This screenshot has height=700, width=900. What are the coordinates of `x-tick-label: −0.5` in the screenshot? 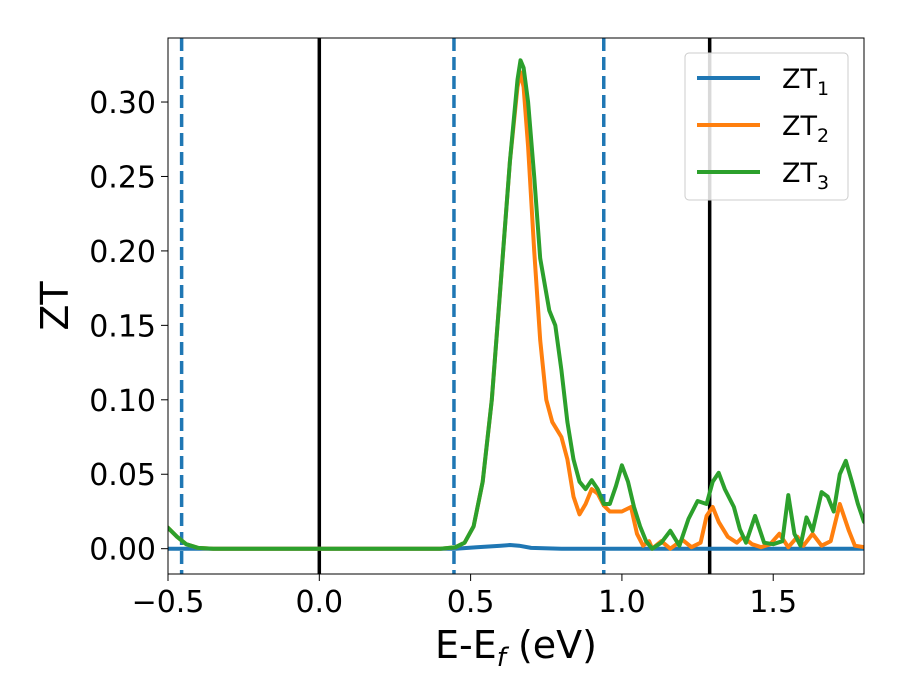 It's located at (168, 602).